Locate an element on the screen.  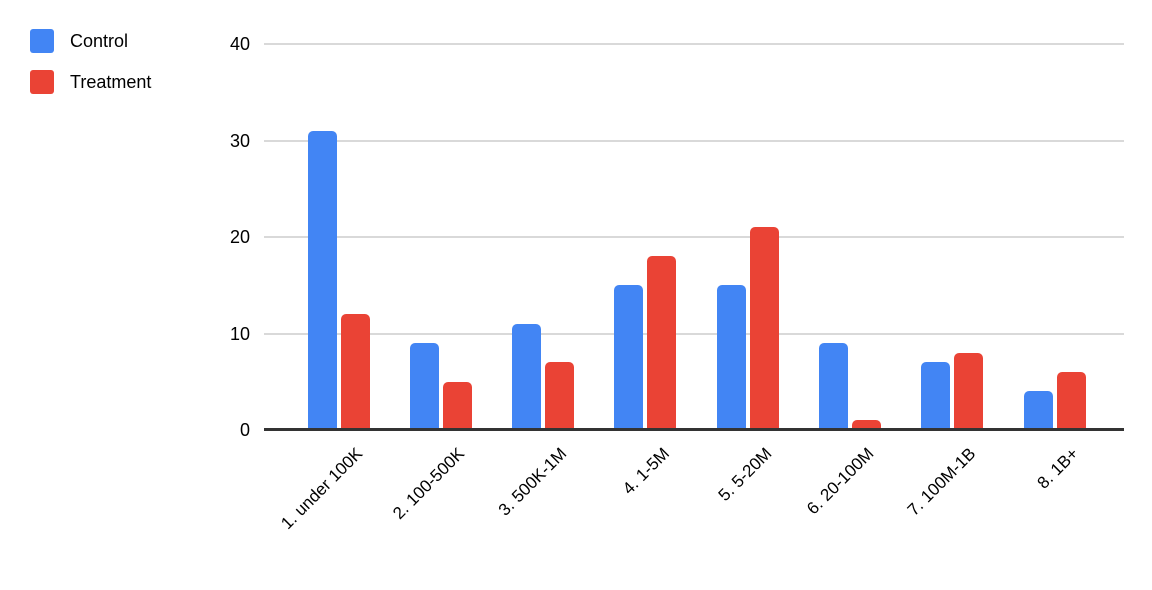
legend-item-control: Control is located at coordinates (90, 41).